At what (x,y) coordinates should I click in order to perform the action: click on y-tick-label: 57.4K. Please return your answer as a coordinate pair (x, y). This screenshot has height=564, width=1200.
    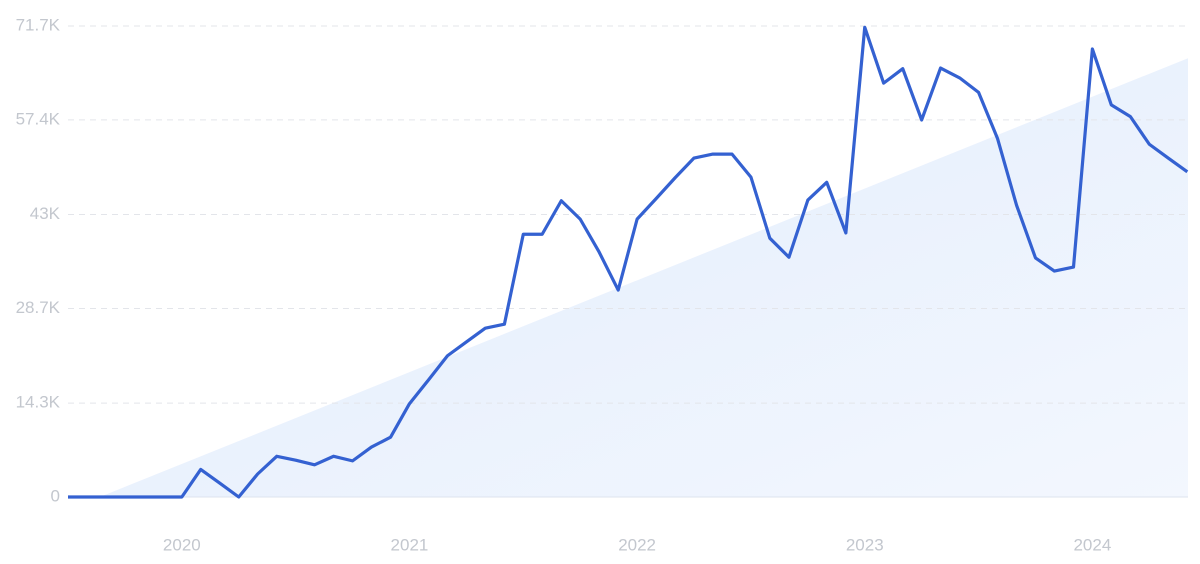
    Looking at the image, I should click on (38, 118).